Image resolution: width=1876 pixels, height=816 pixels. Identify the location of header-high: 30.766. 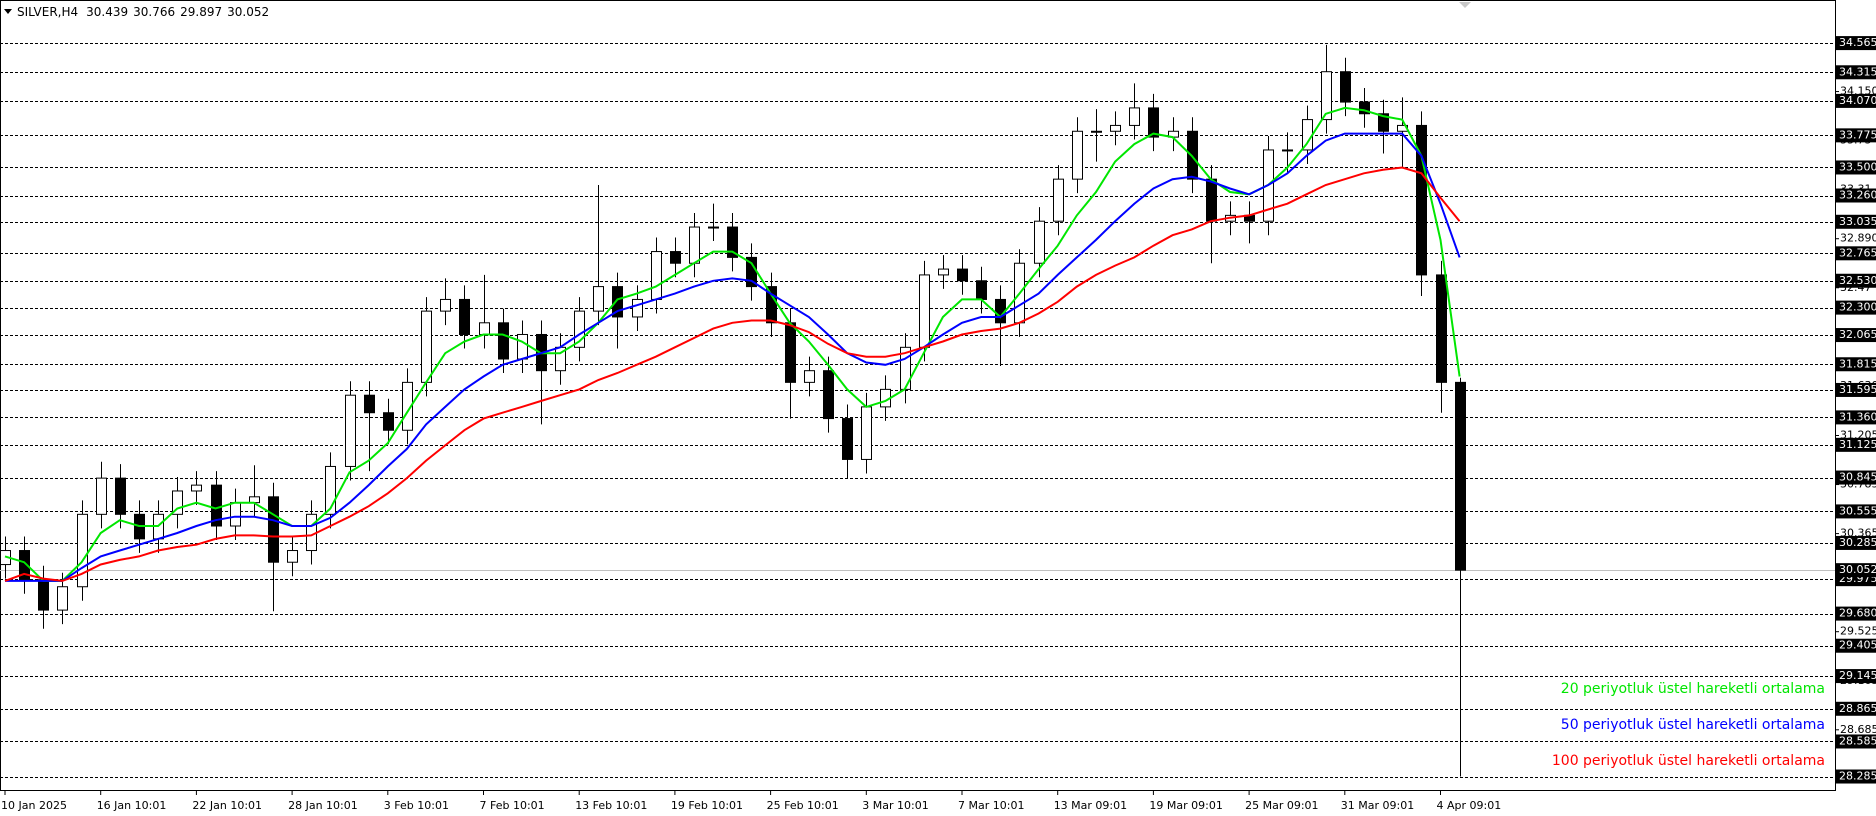
(154, 12).